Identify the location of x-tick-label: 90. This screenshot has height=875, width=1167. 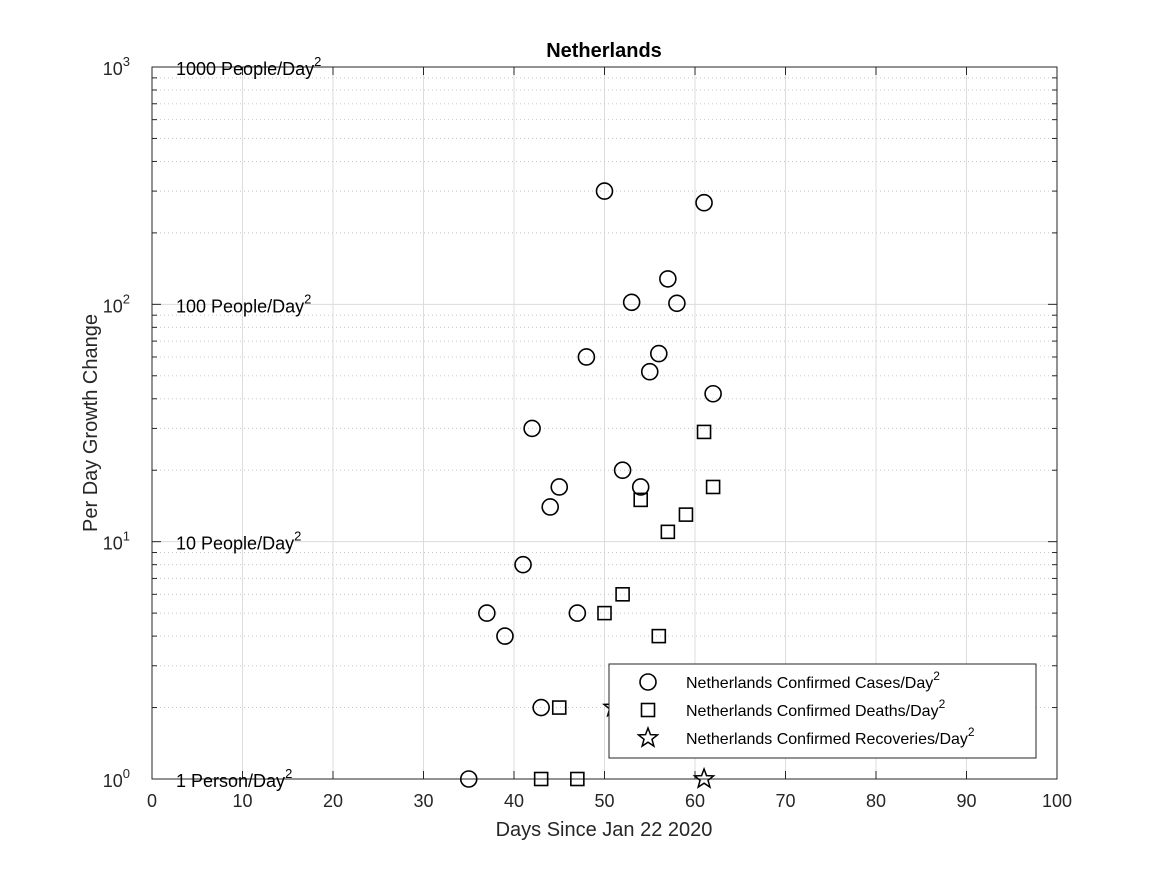
(966, 801).